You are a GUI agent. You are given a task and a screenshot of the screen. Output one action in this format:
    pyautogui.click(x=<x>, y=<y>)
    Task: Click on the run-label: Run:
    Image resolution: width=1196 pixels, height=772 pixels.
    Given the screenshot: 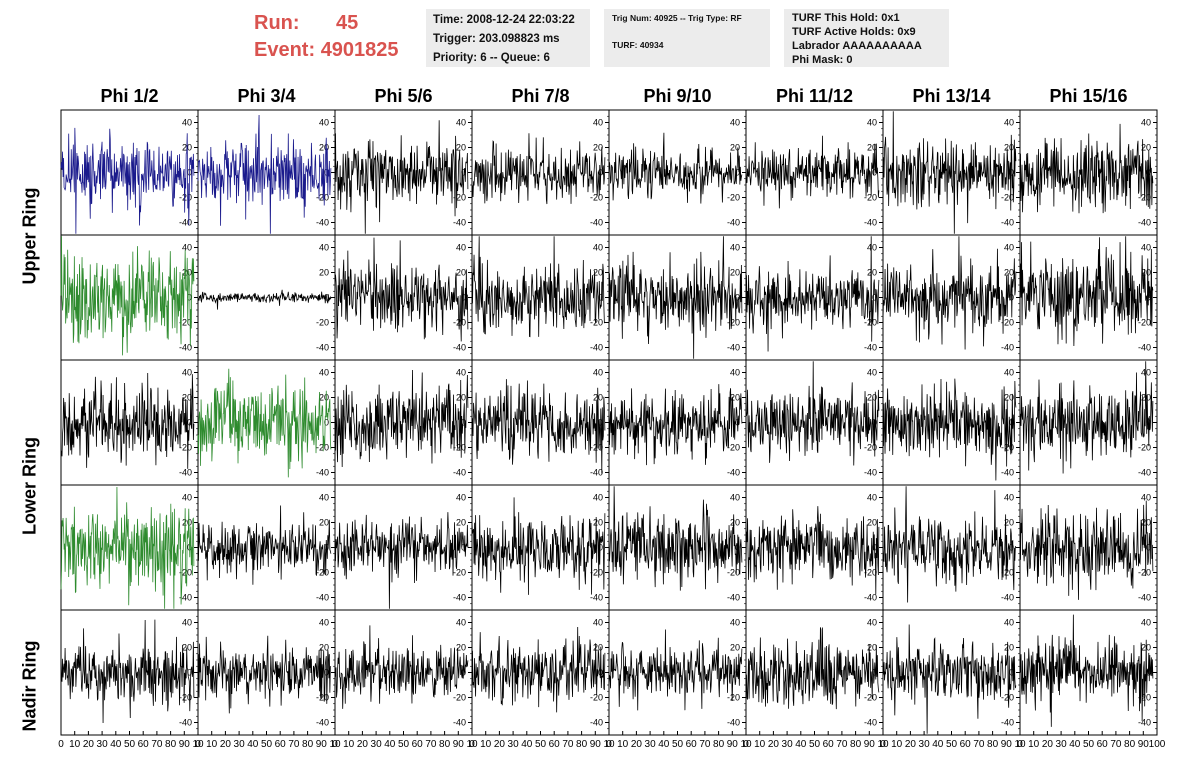 What is the action you would take?
    pyautogui.click(x=277, y=23)
    